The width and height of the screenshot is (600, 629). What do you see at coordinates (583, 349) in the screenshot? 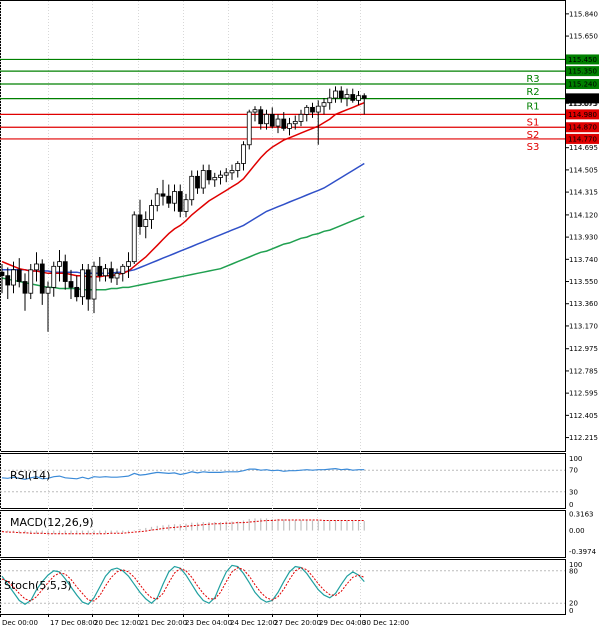
I see `price-tick-label: 112.975` at bounding box center [583, 349].